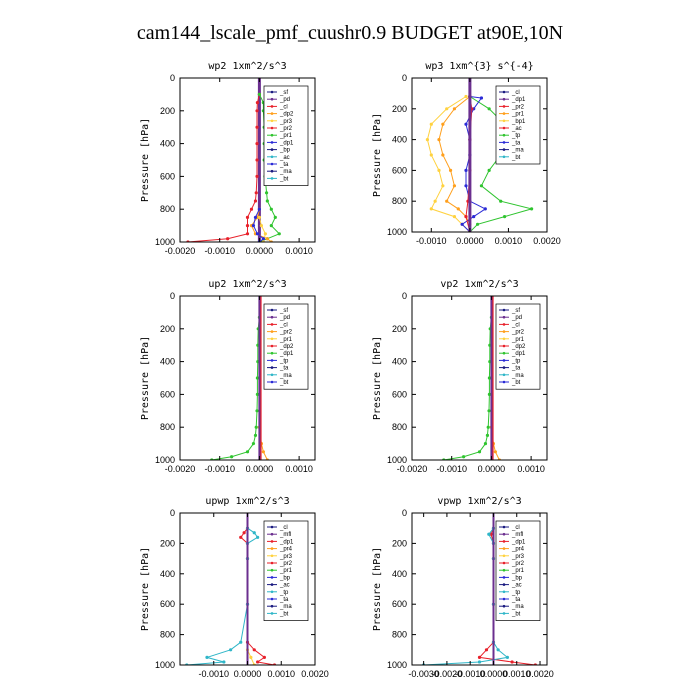 The width and height of the screenshot is (700, 700). I want to click on legend-label: _bp1, so click(518, 122).